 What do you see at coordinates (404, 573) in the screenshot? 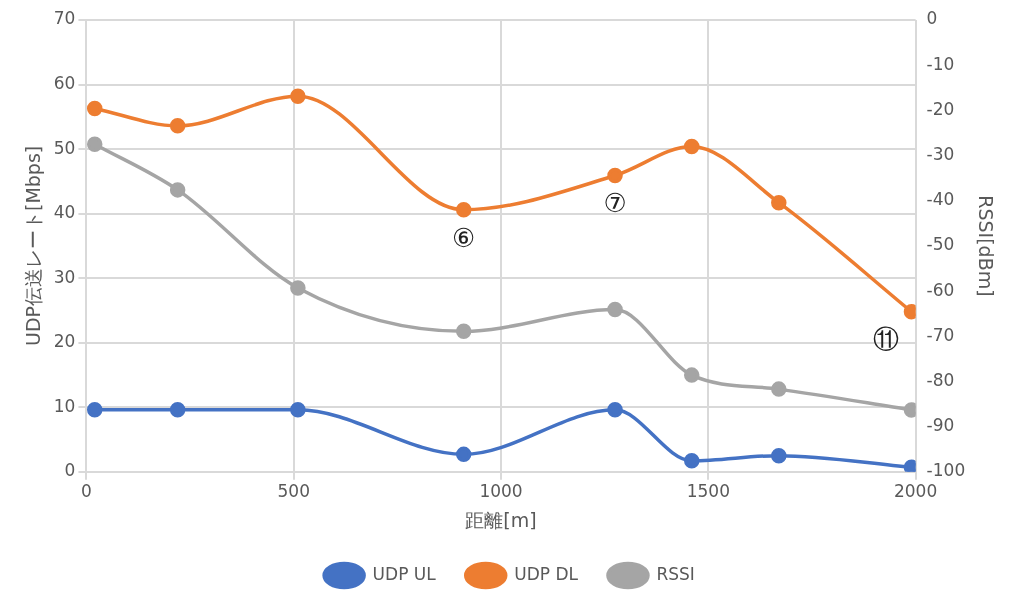
I see `legend-label: UDP UL` at bounding box center [404, 573].